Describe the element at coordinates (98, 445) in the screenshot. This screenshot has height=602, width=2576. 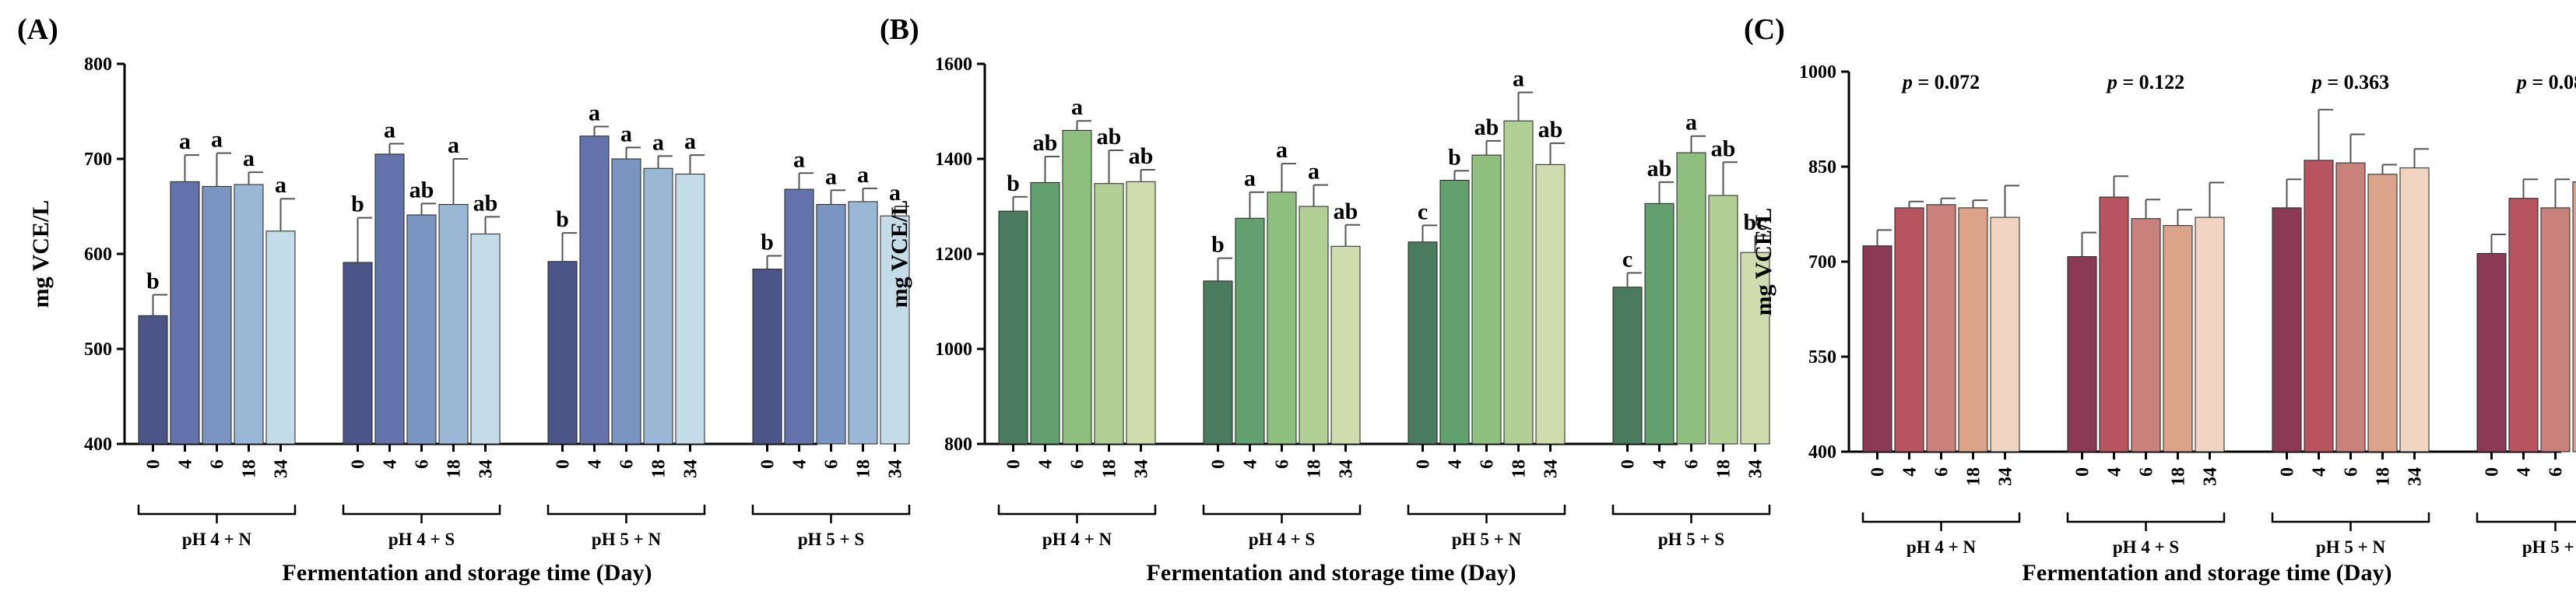
I see `y-tick-label: 400` at that location.